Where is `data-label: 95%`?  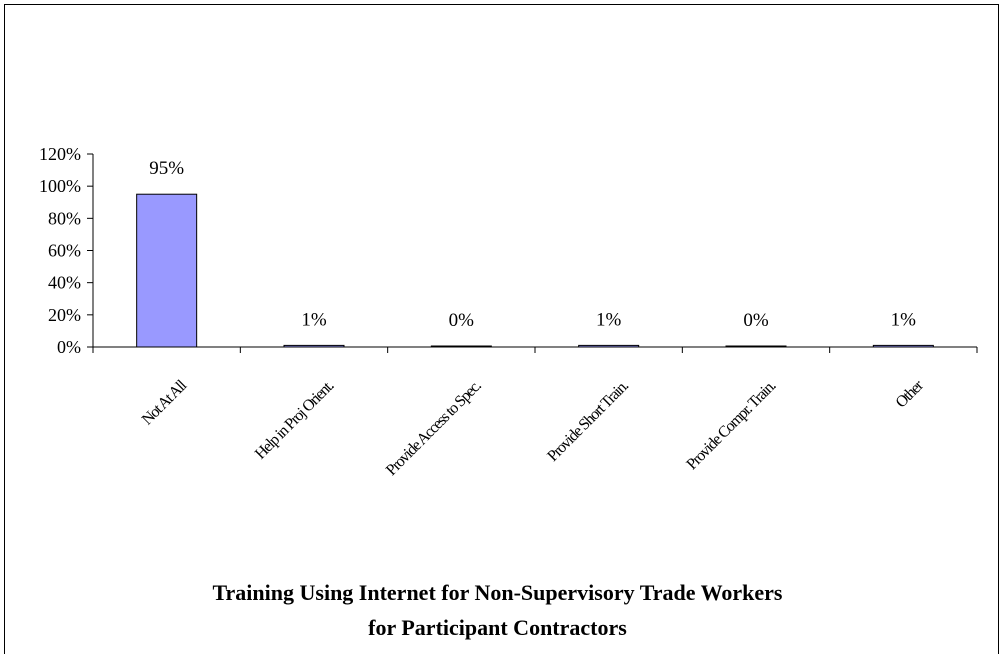 data-label: 95% is located at coordinates (166, 168).